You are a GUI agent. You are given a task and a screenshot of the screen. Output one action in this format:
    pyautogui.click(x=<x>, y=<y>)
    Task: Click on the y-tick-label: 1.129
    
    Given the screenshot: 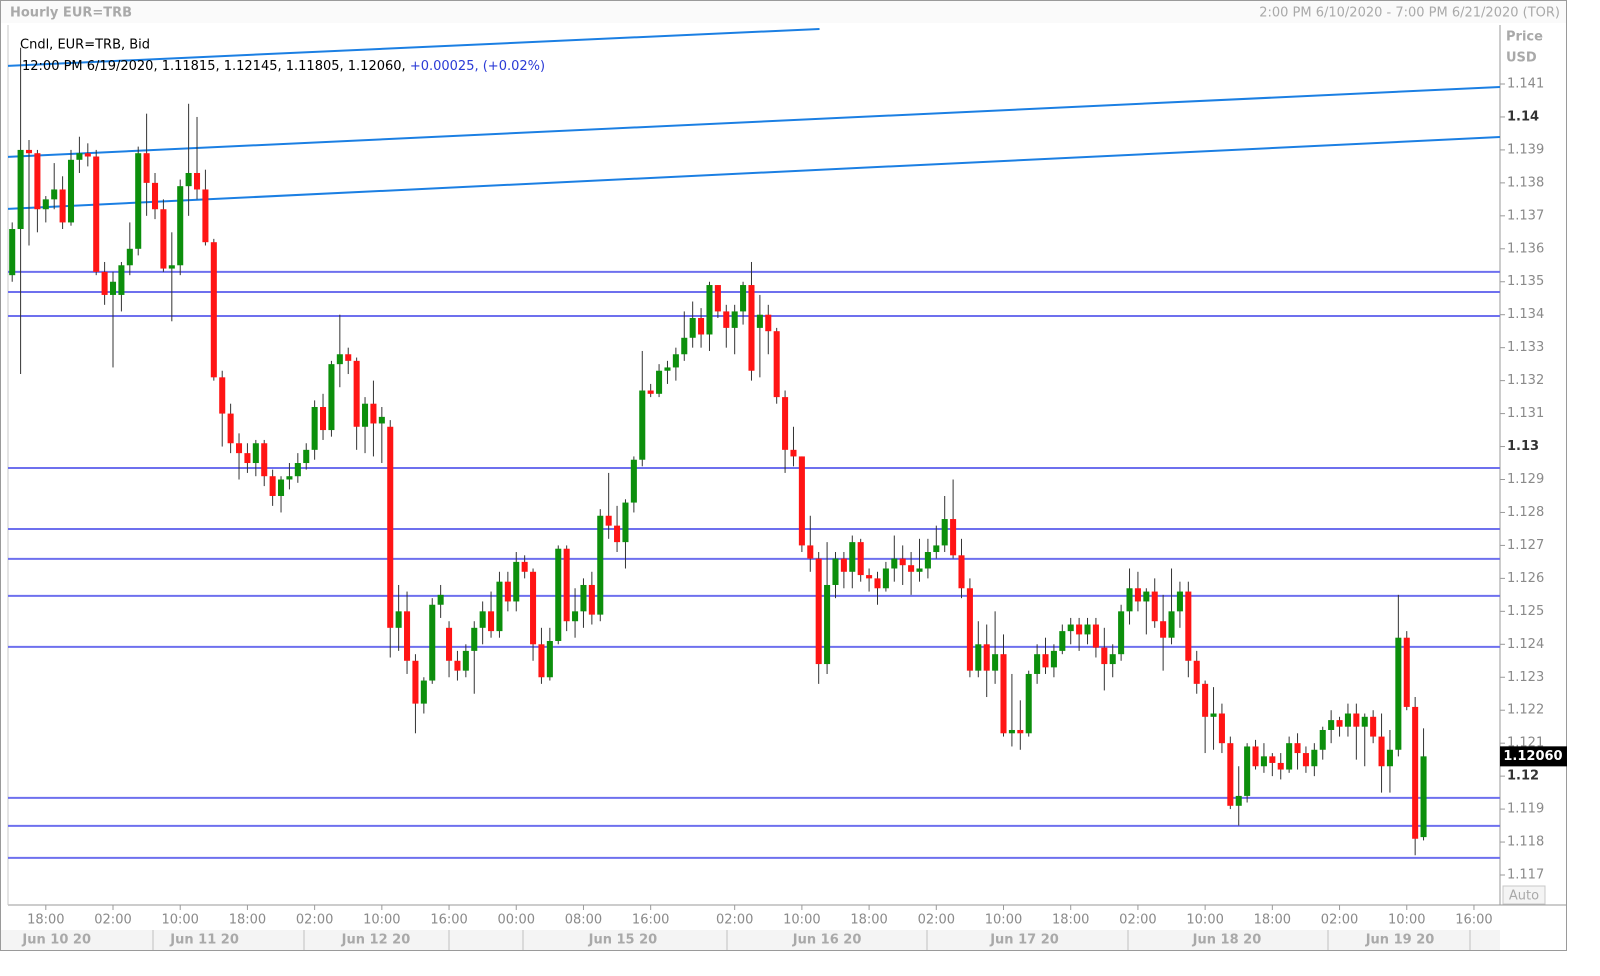 What is the action you would take?
    pyautogui.click(x=1525, y=479)
    